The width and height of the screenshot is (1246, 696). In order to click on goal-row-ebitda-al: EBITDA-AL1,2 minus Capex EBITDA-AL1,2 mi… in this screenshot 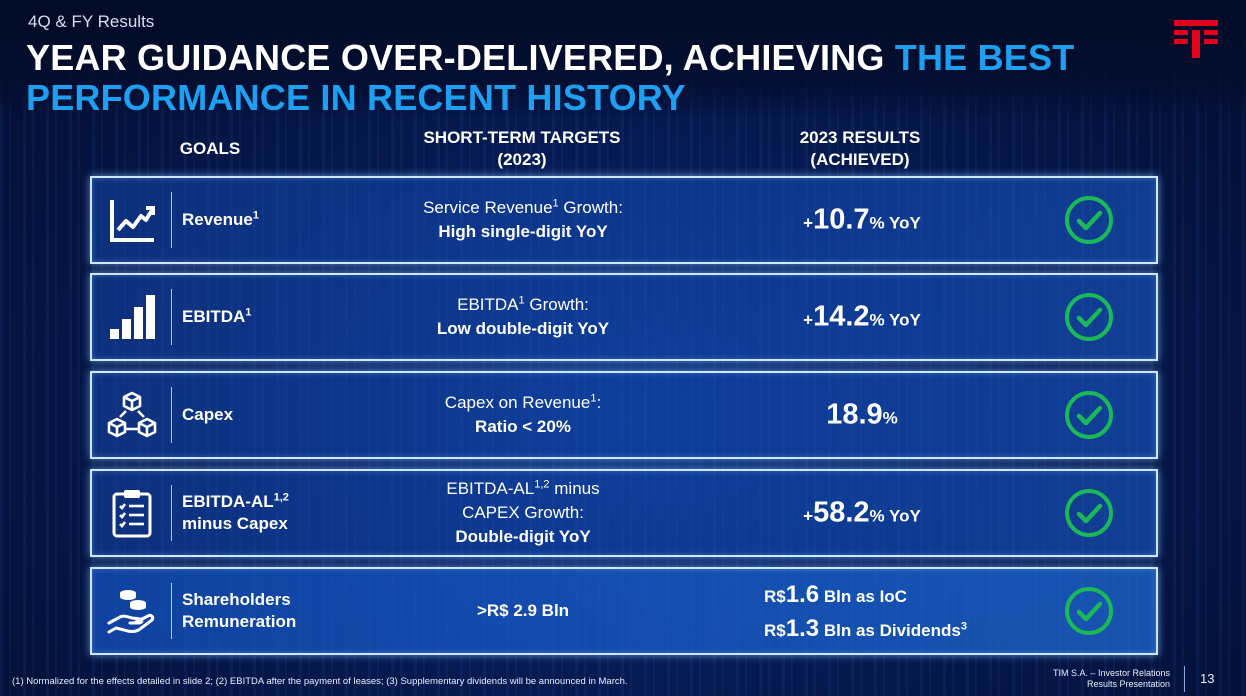, I will do `click(624, 513)`.